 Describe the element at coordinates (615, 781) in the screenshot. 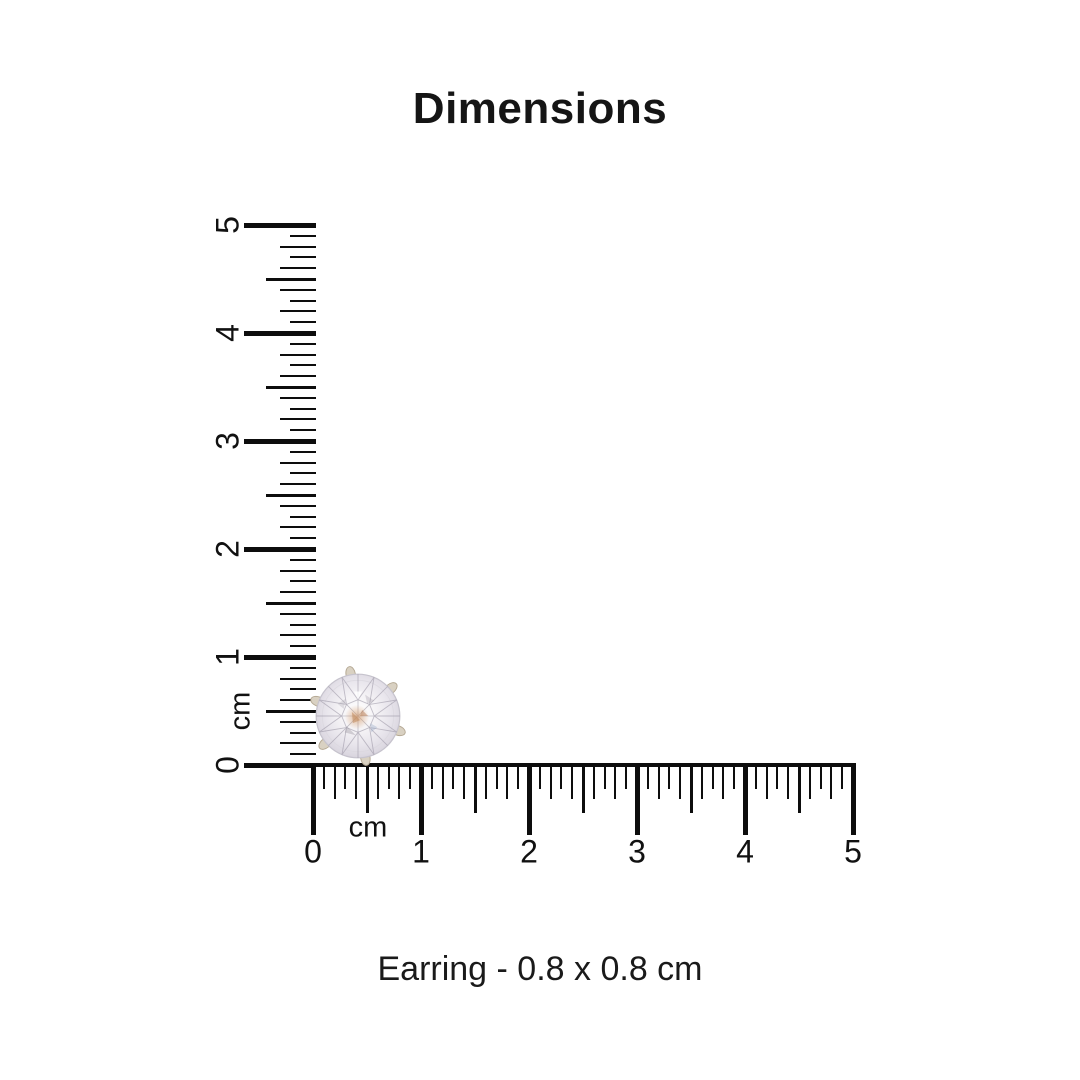

I see `horizontal-ruler-tick-2.8cm` at that location.